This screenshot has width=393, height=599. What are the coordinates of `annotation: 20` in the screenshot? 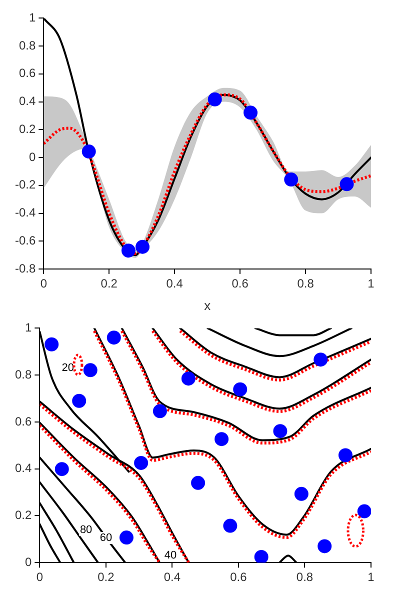 It's located at (68, 368).